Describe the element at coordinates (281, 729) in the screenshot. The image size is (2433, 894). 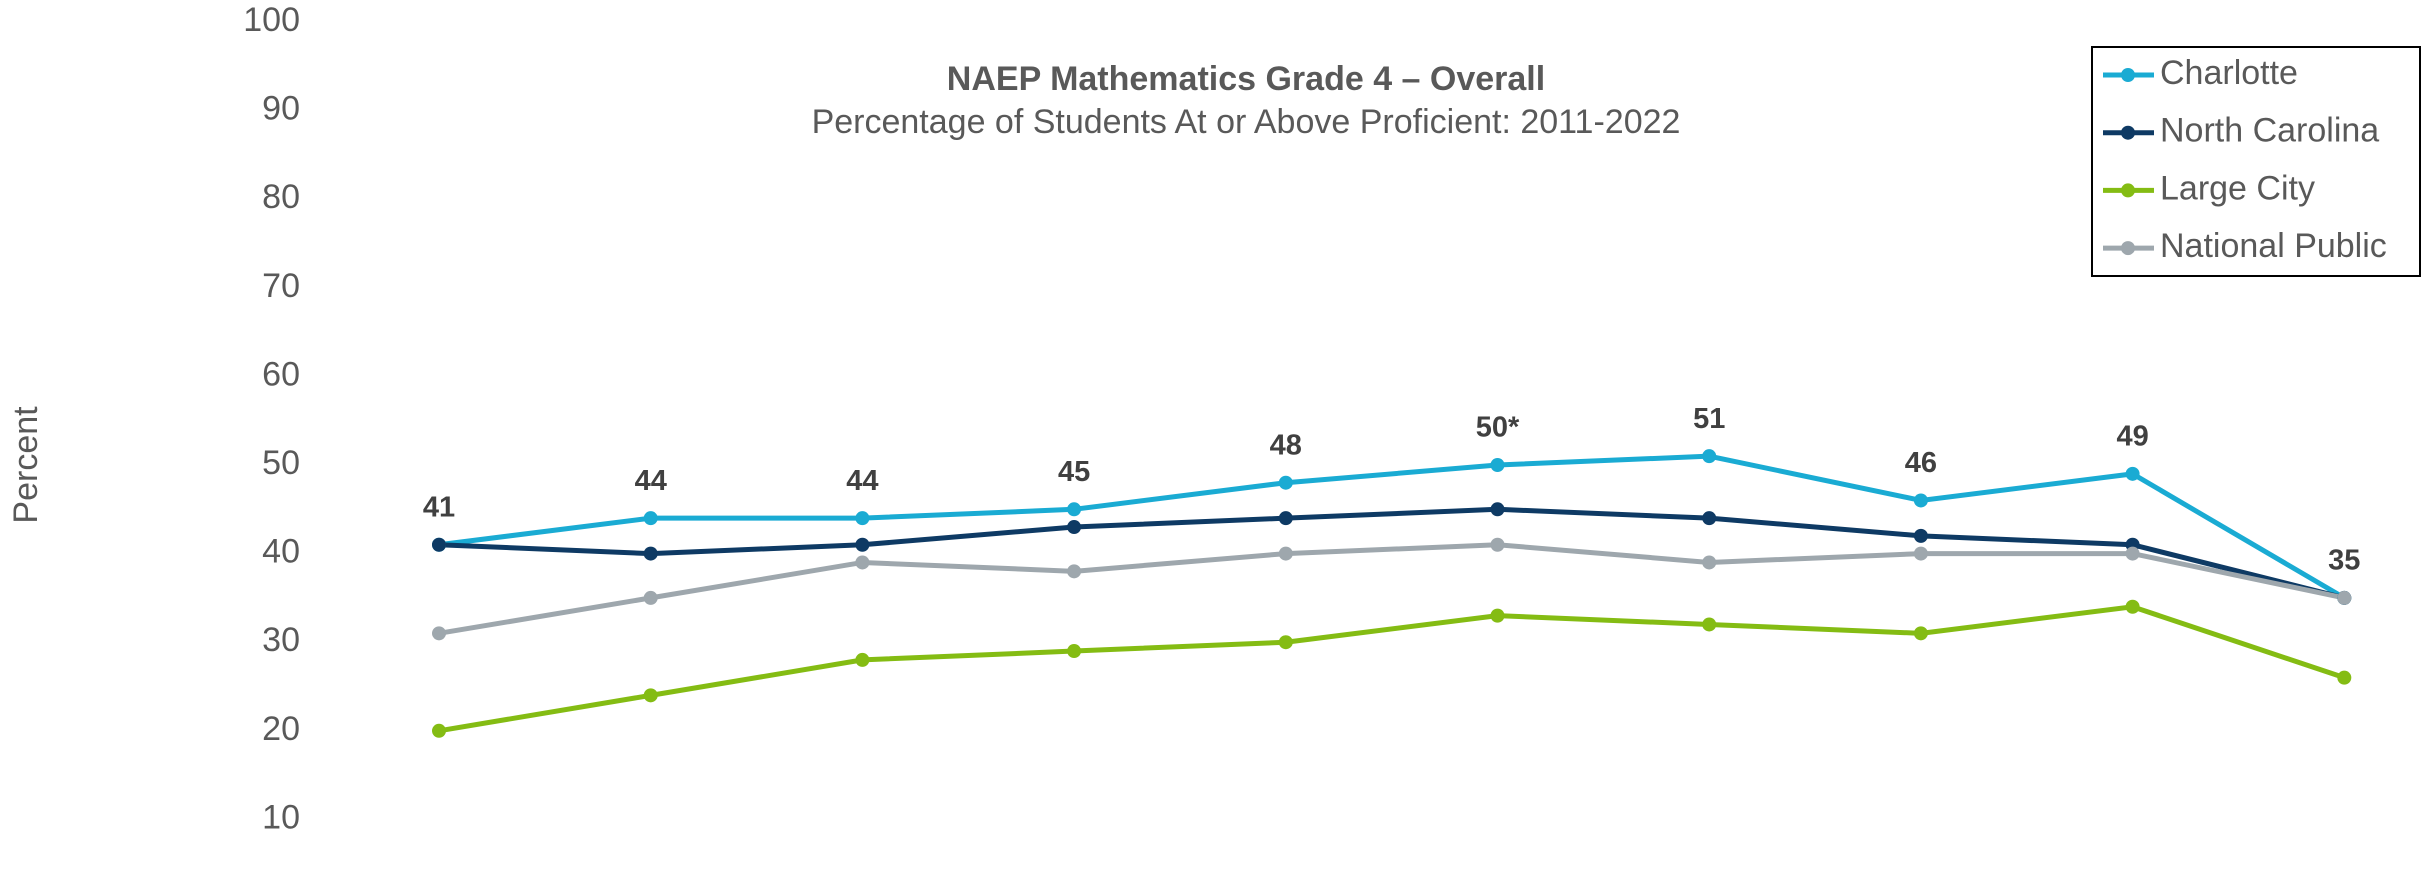
I see `y-tick-label: 20` at that location.